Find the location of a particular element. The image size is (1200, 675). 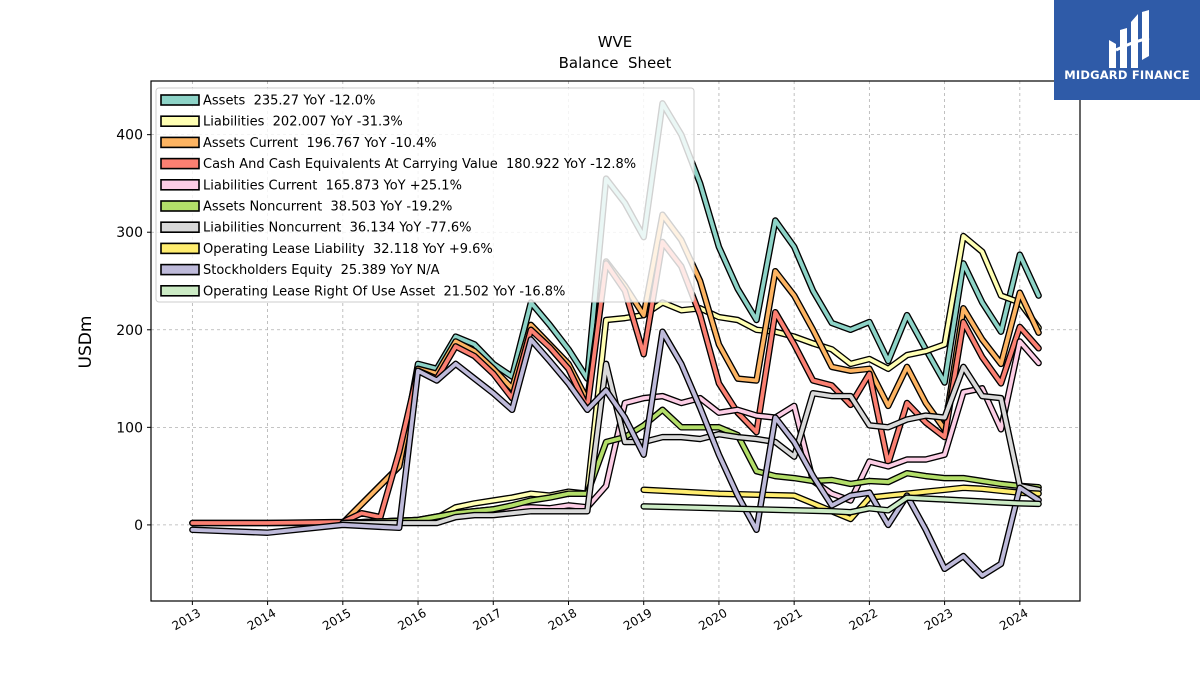

legend-entry: Stockholders Equity 25.389 YoY N/A is located at coordinates (321, 270).